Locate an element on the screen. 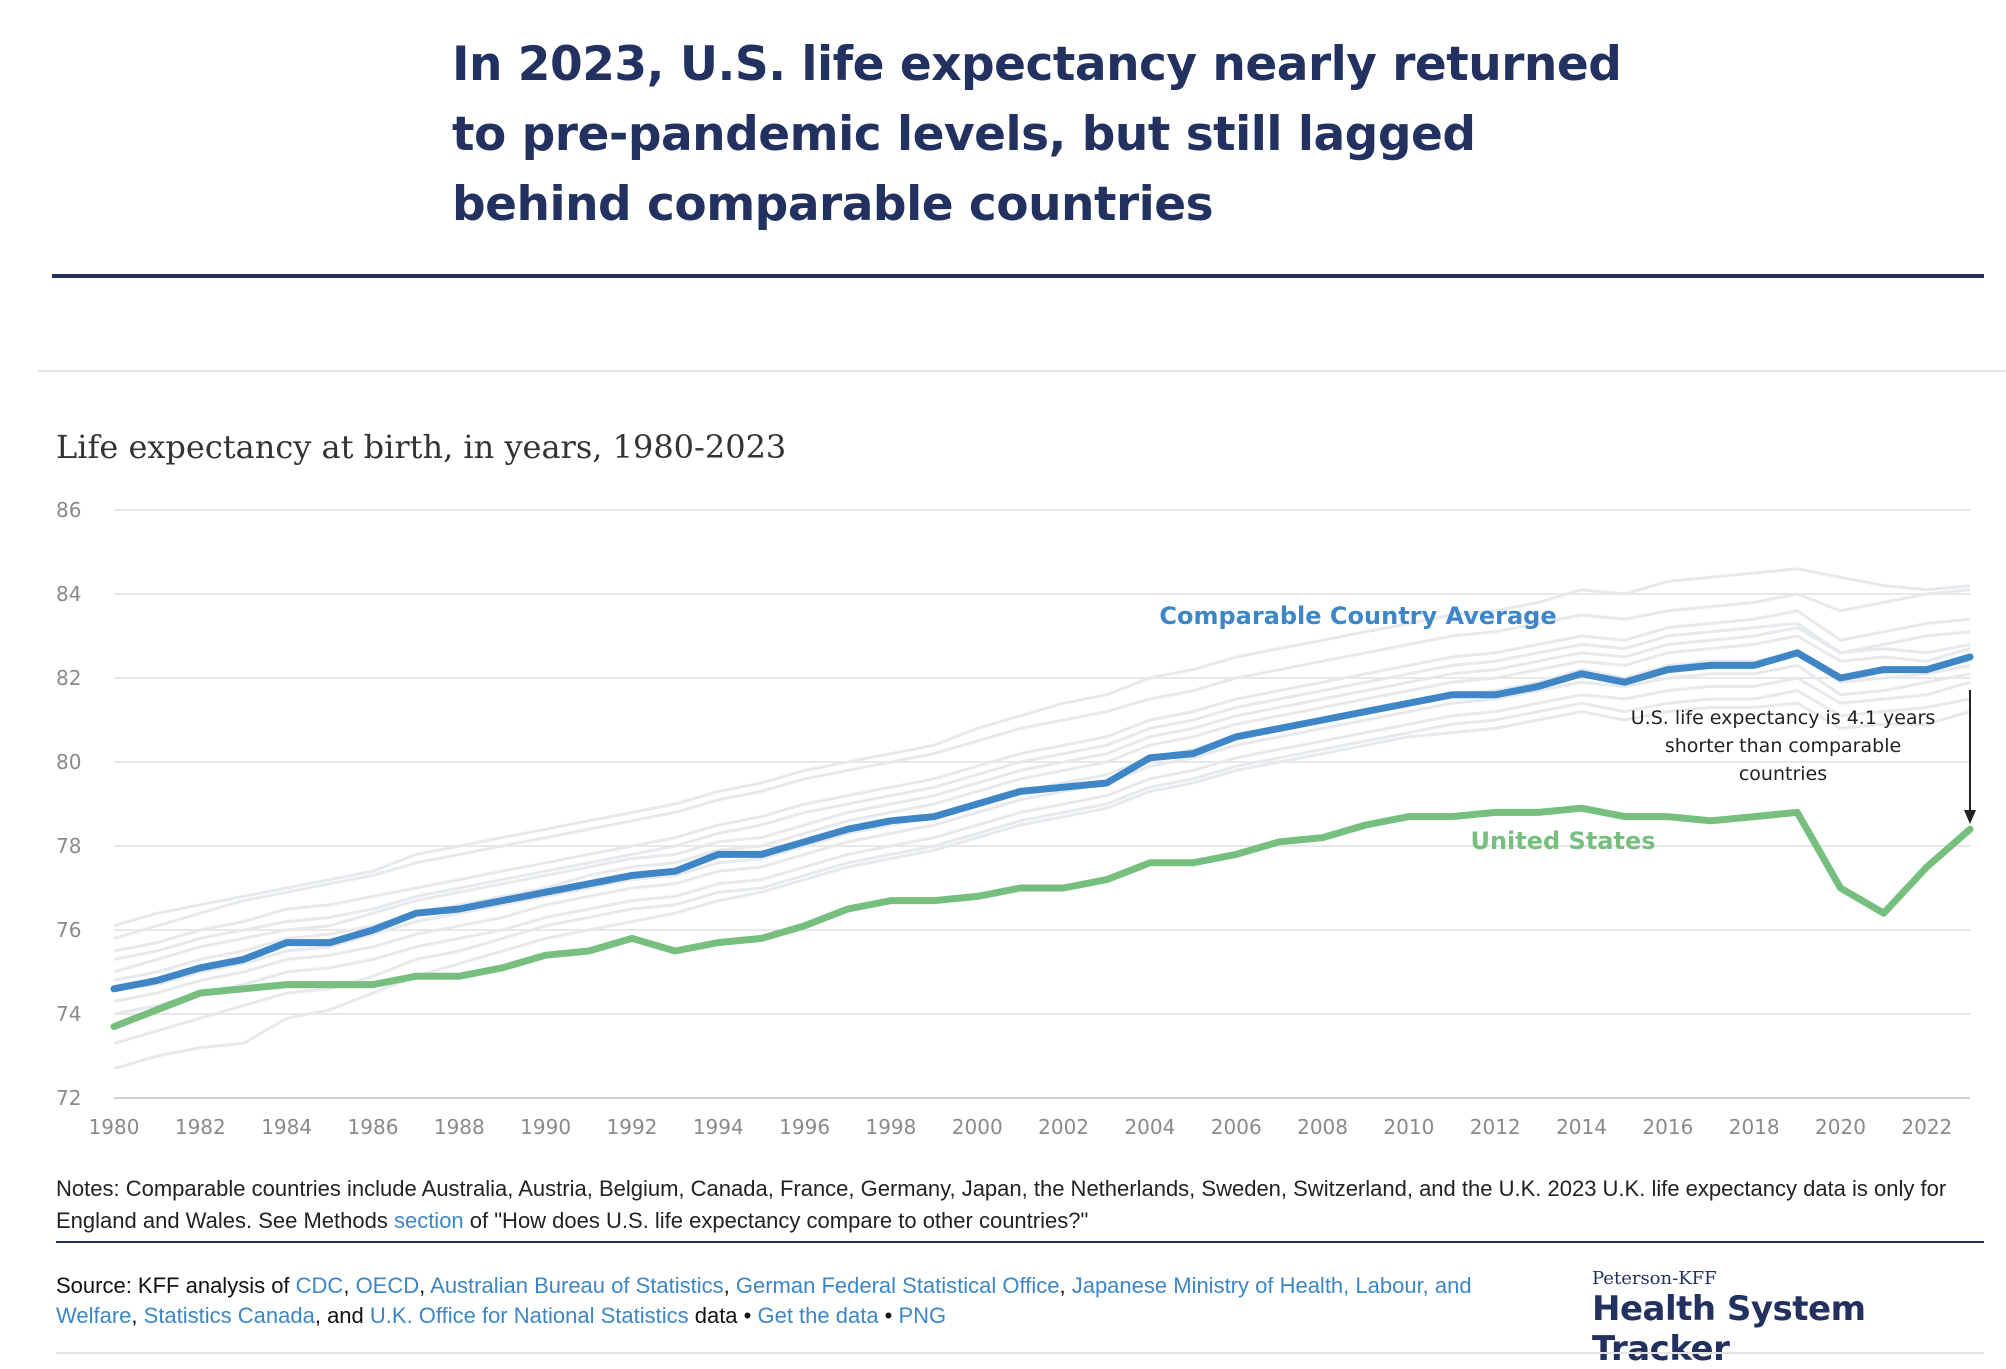 This screenshot has height=1369, width=2006. x-tick-label: 1994 is located at coordinates (718, 1127).